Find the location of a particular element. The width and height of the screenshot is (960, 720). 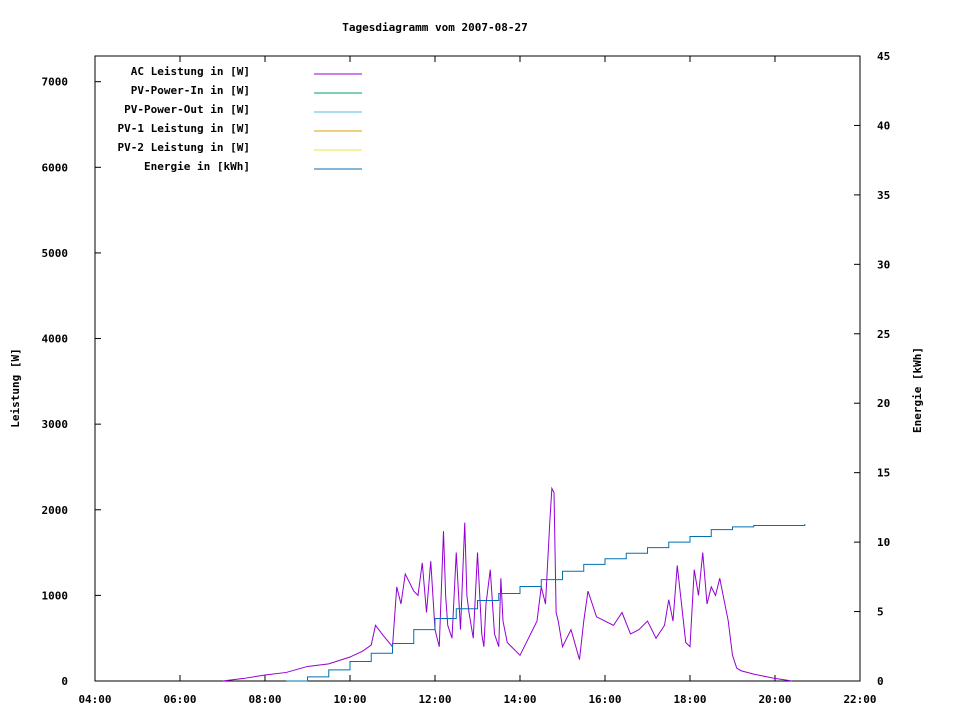

y-axis-left: 0 1000 2000 3000 4000 5000 6000 7000 is located at coordinates (71, 382).